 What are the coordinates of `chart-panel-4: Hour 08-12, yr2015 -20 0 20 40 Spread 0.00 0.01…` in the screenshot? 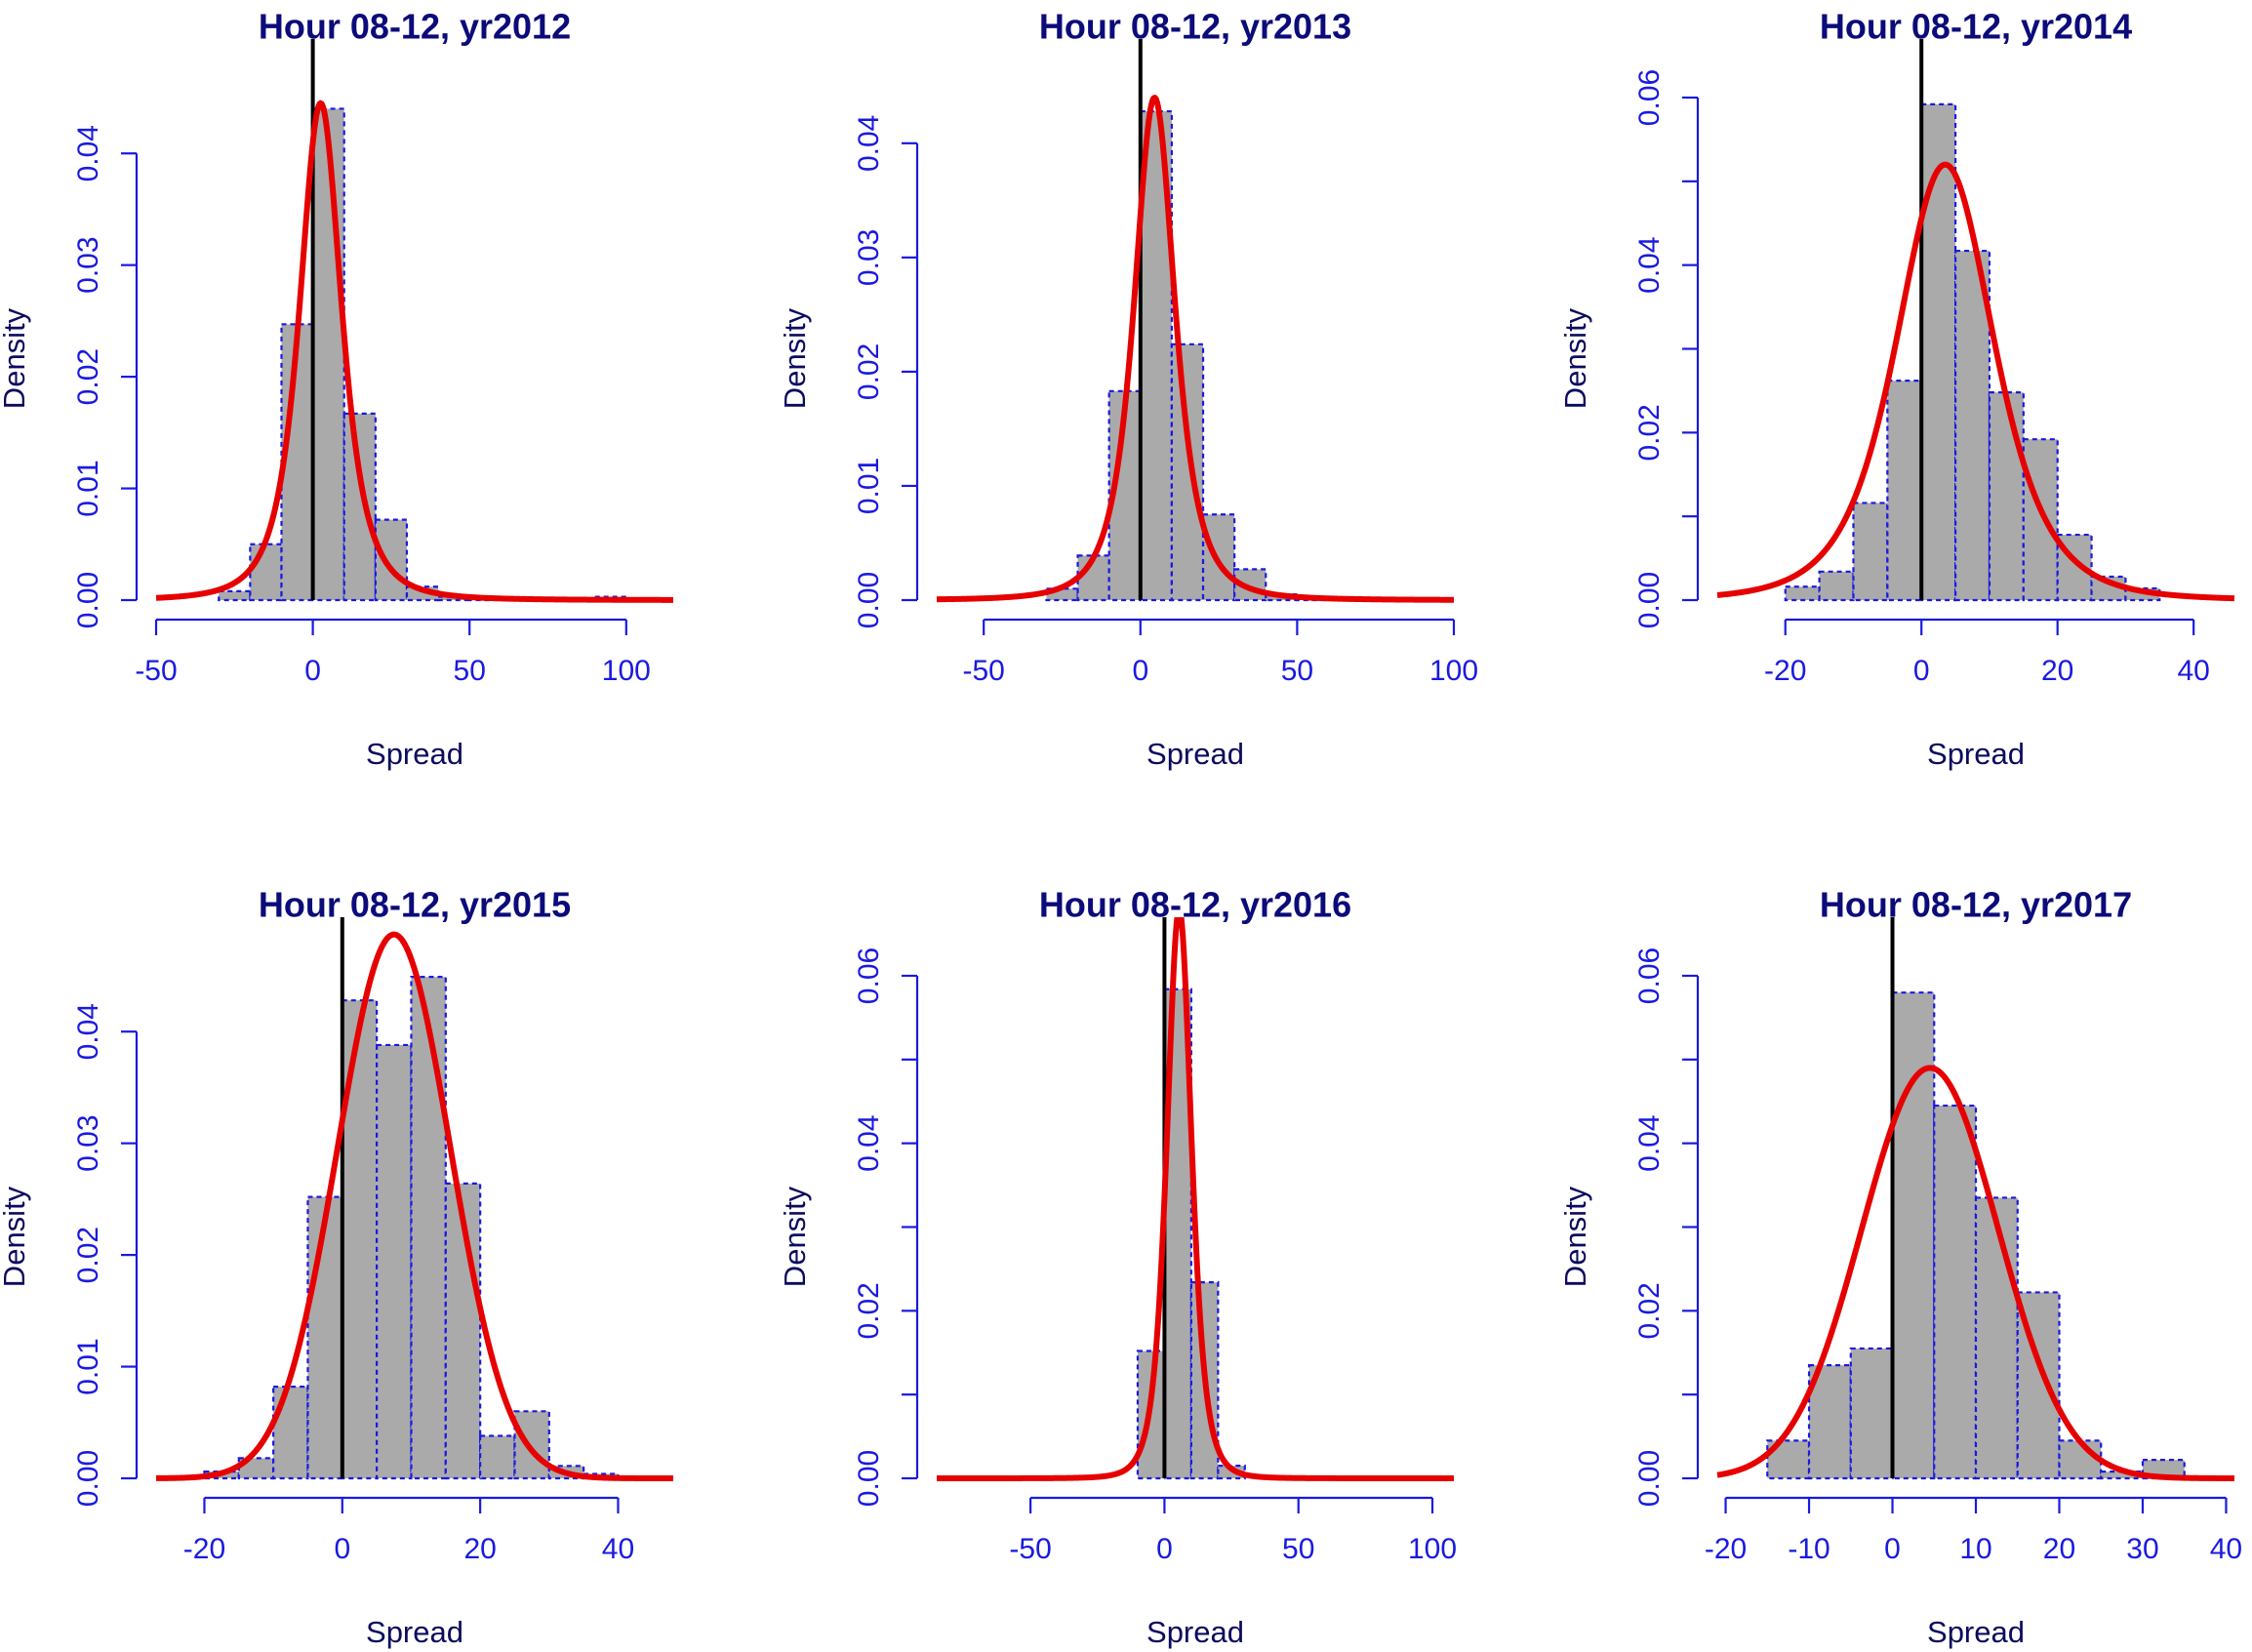 It's located at (337, 1267).